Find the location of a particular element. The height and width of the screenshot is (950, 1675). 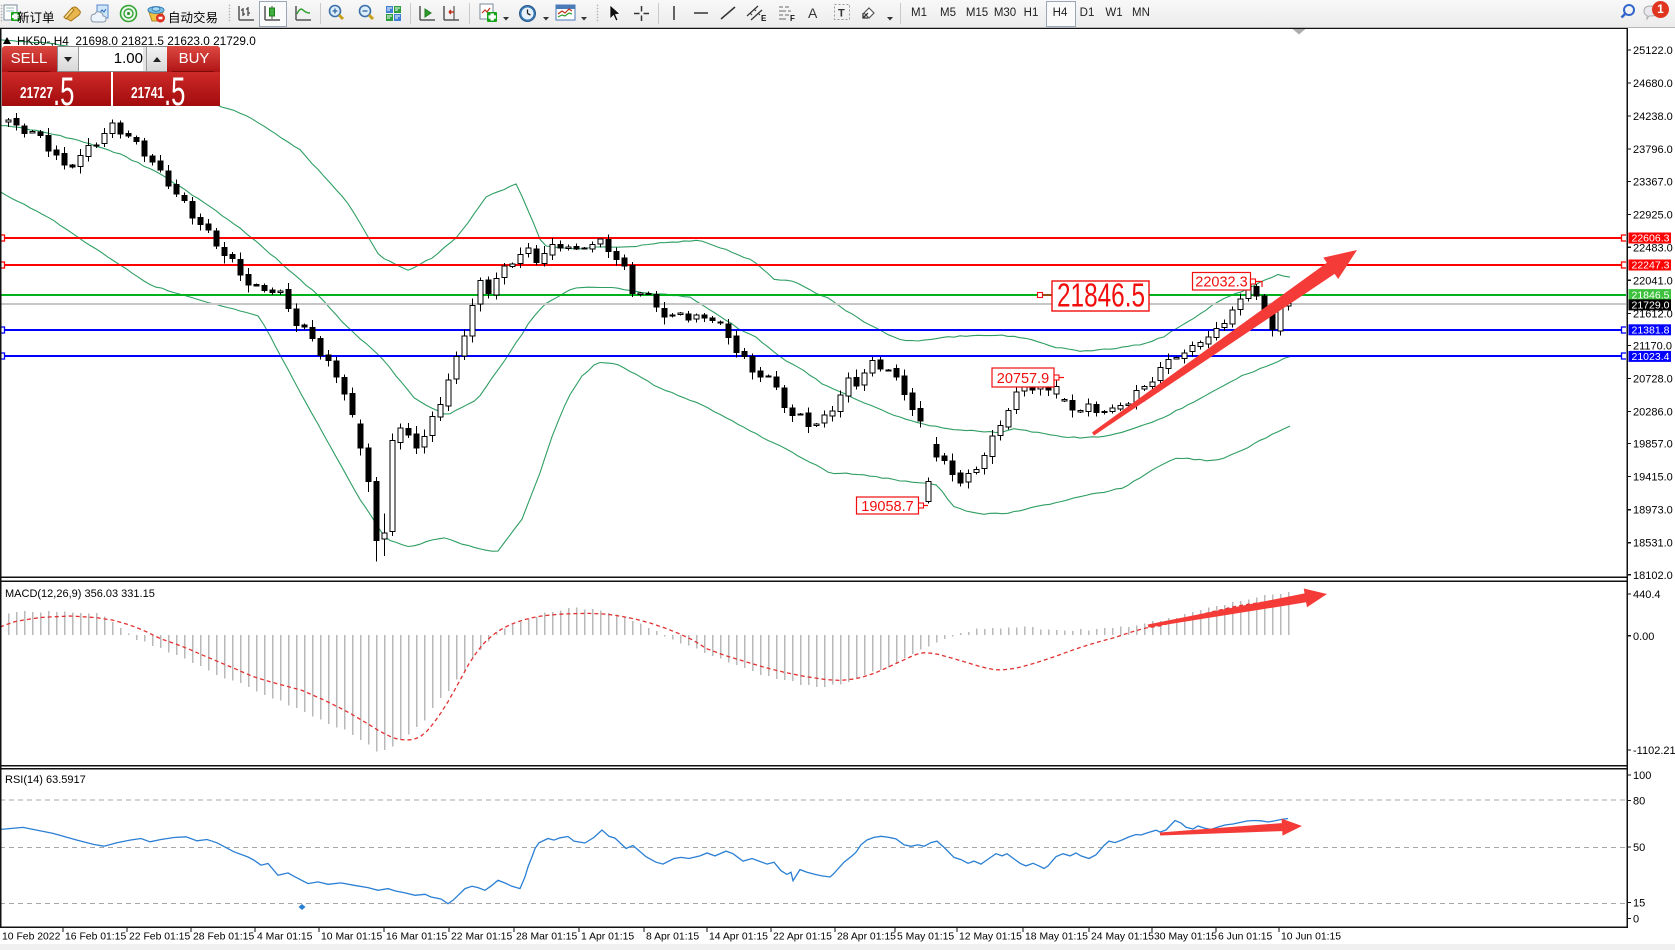

svg-text: 16 Feb 01:15 is located at coordinates (95, 937).